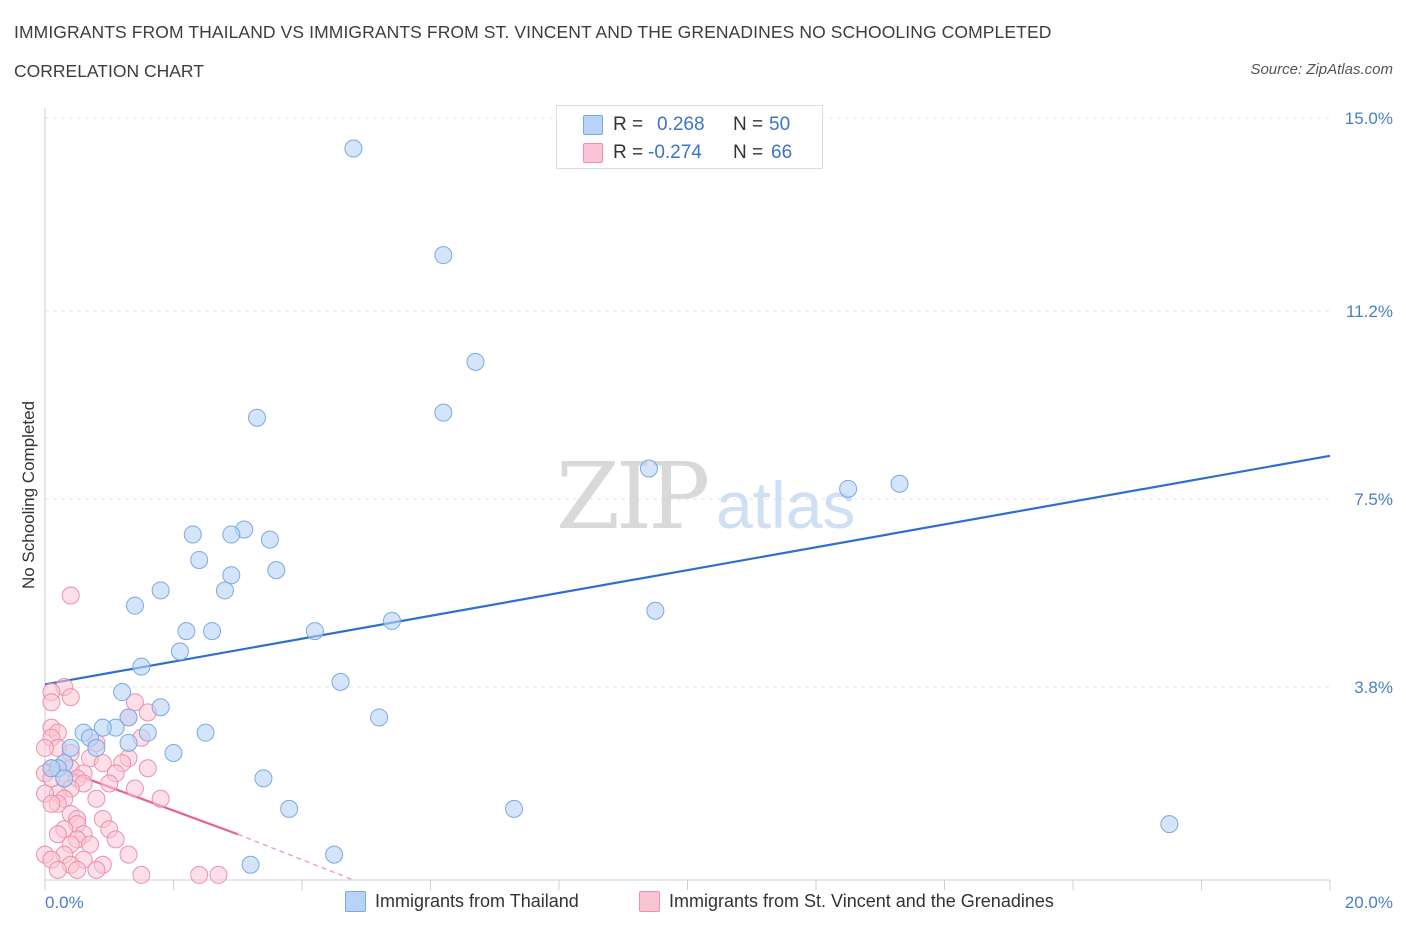 The width and height of the screenshot is (1406, 930). What do you see at coordinates (1369, 311) in the screenshot?
I see `y-tick-label: 11.2%` at bounding box center [1369, 311].